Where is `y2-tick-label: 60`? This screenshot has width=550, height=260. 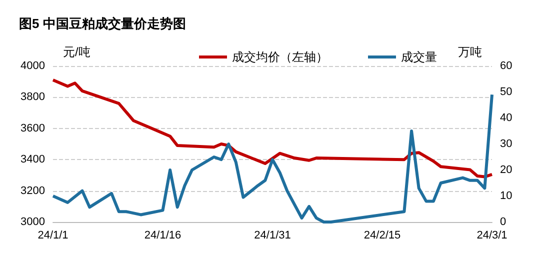 y2-tick-label: 60 is located at coordinates (506, 66).